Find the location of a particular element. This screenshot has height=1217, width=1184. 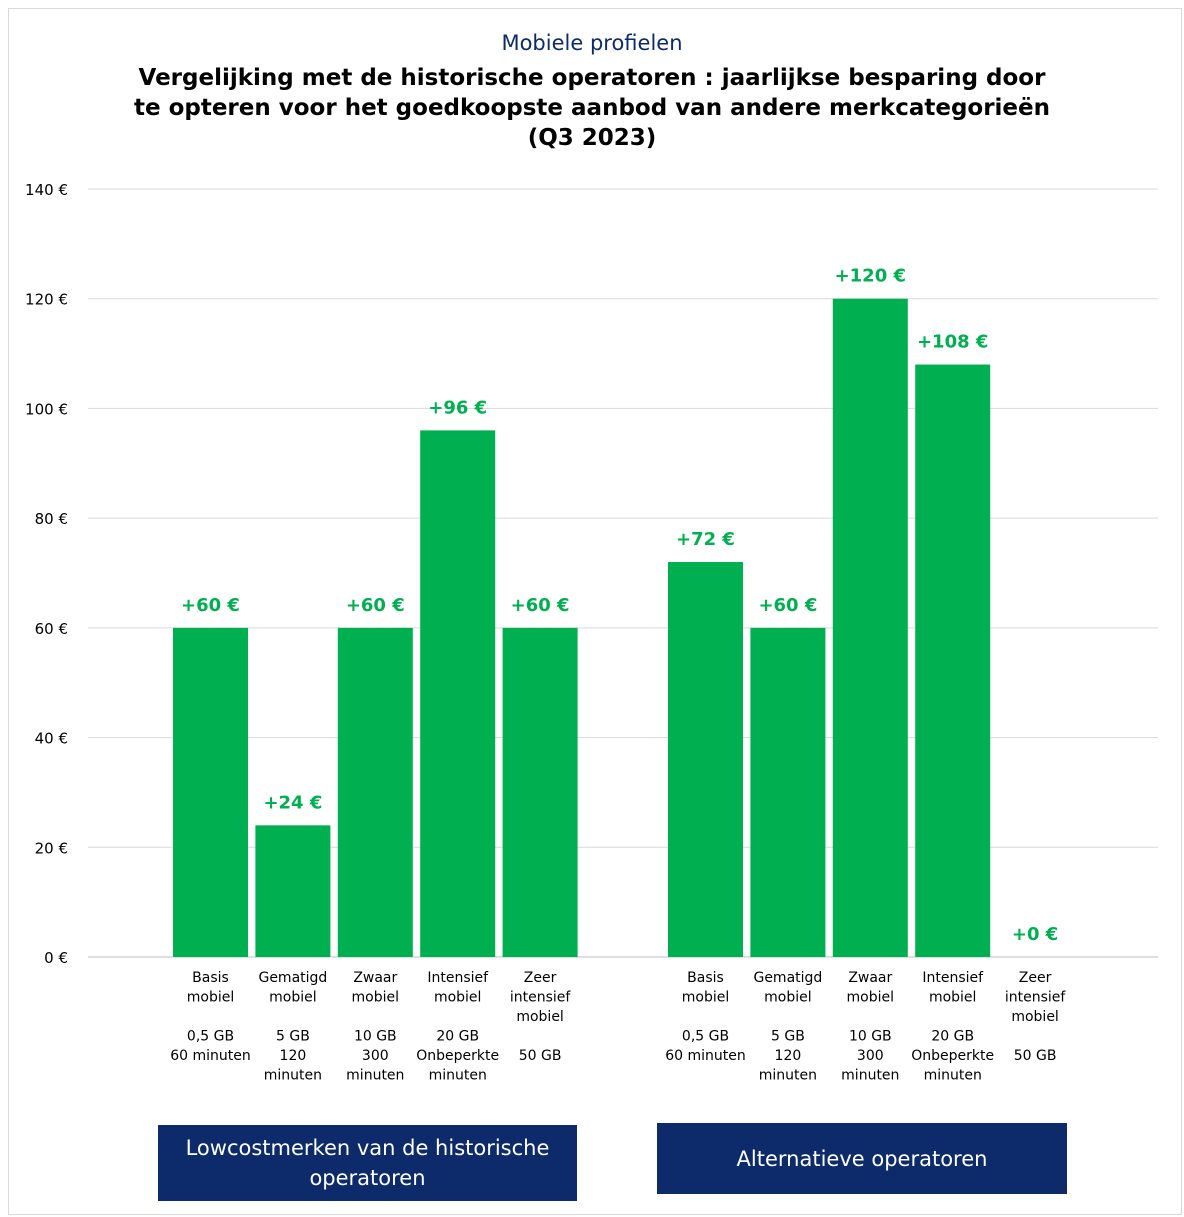

chart-subtitle: Mobiele profielen is located at coordinates (592, 43).